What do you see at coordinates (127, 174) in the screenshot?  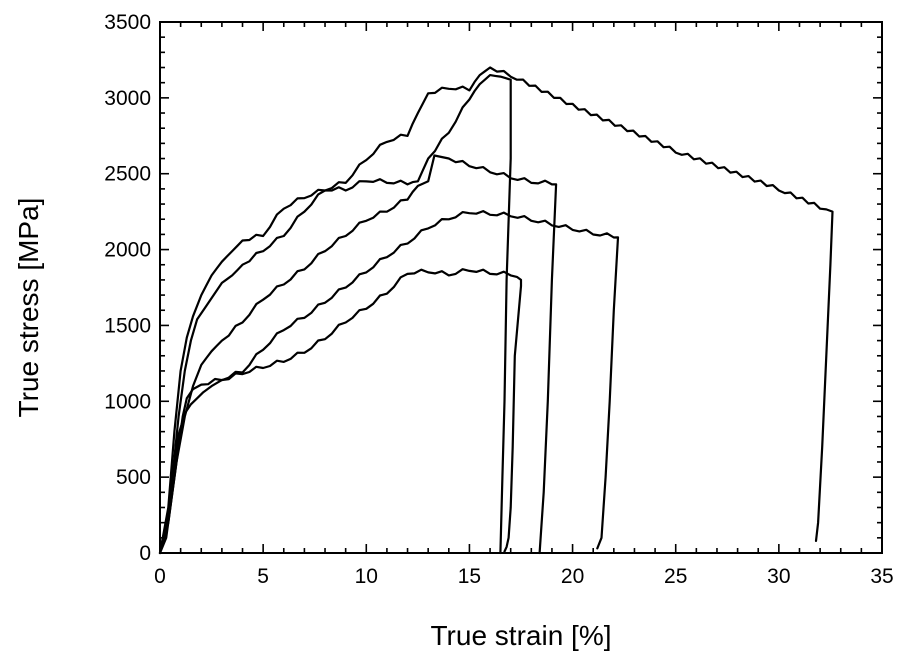 I see `y-tick-label: 2500` at bounding box center [127, 174].